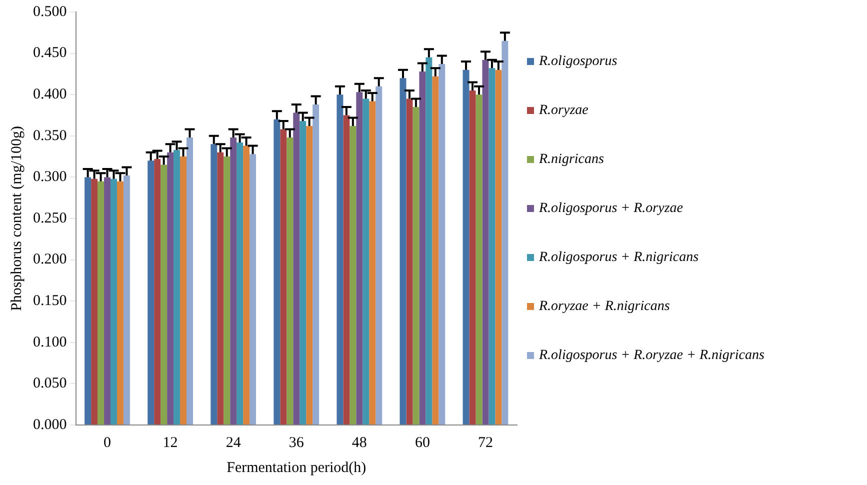 Image resolution: width=867 pixels, height=485 pixels. What do you see at coordinates (50, 53) in the screenshot?
I see `y-tick-label: 0.450` at bounding box center [50, 53].